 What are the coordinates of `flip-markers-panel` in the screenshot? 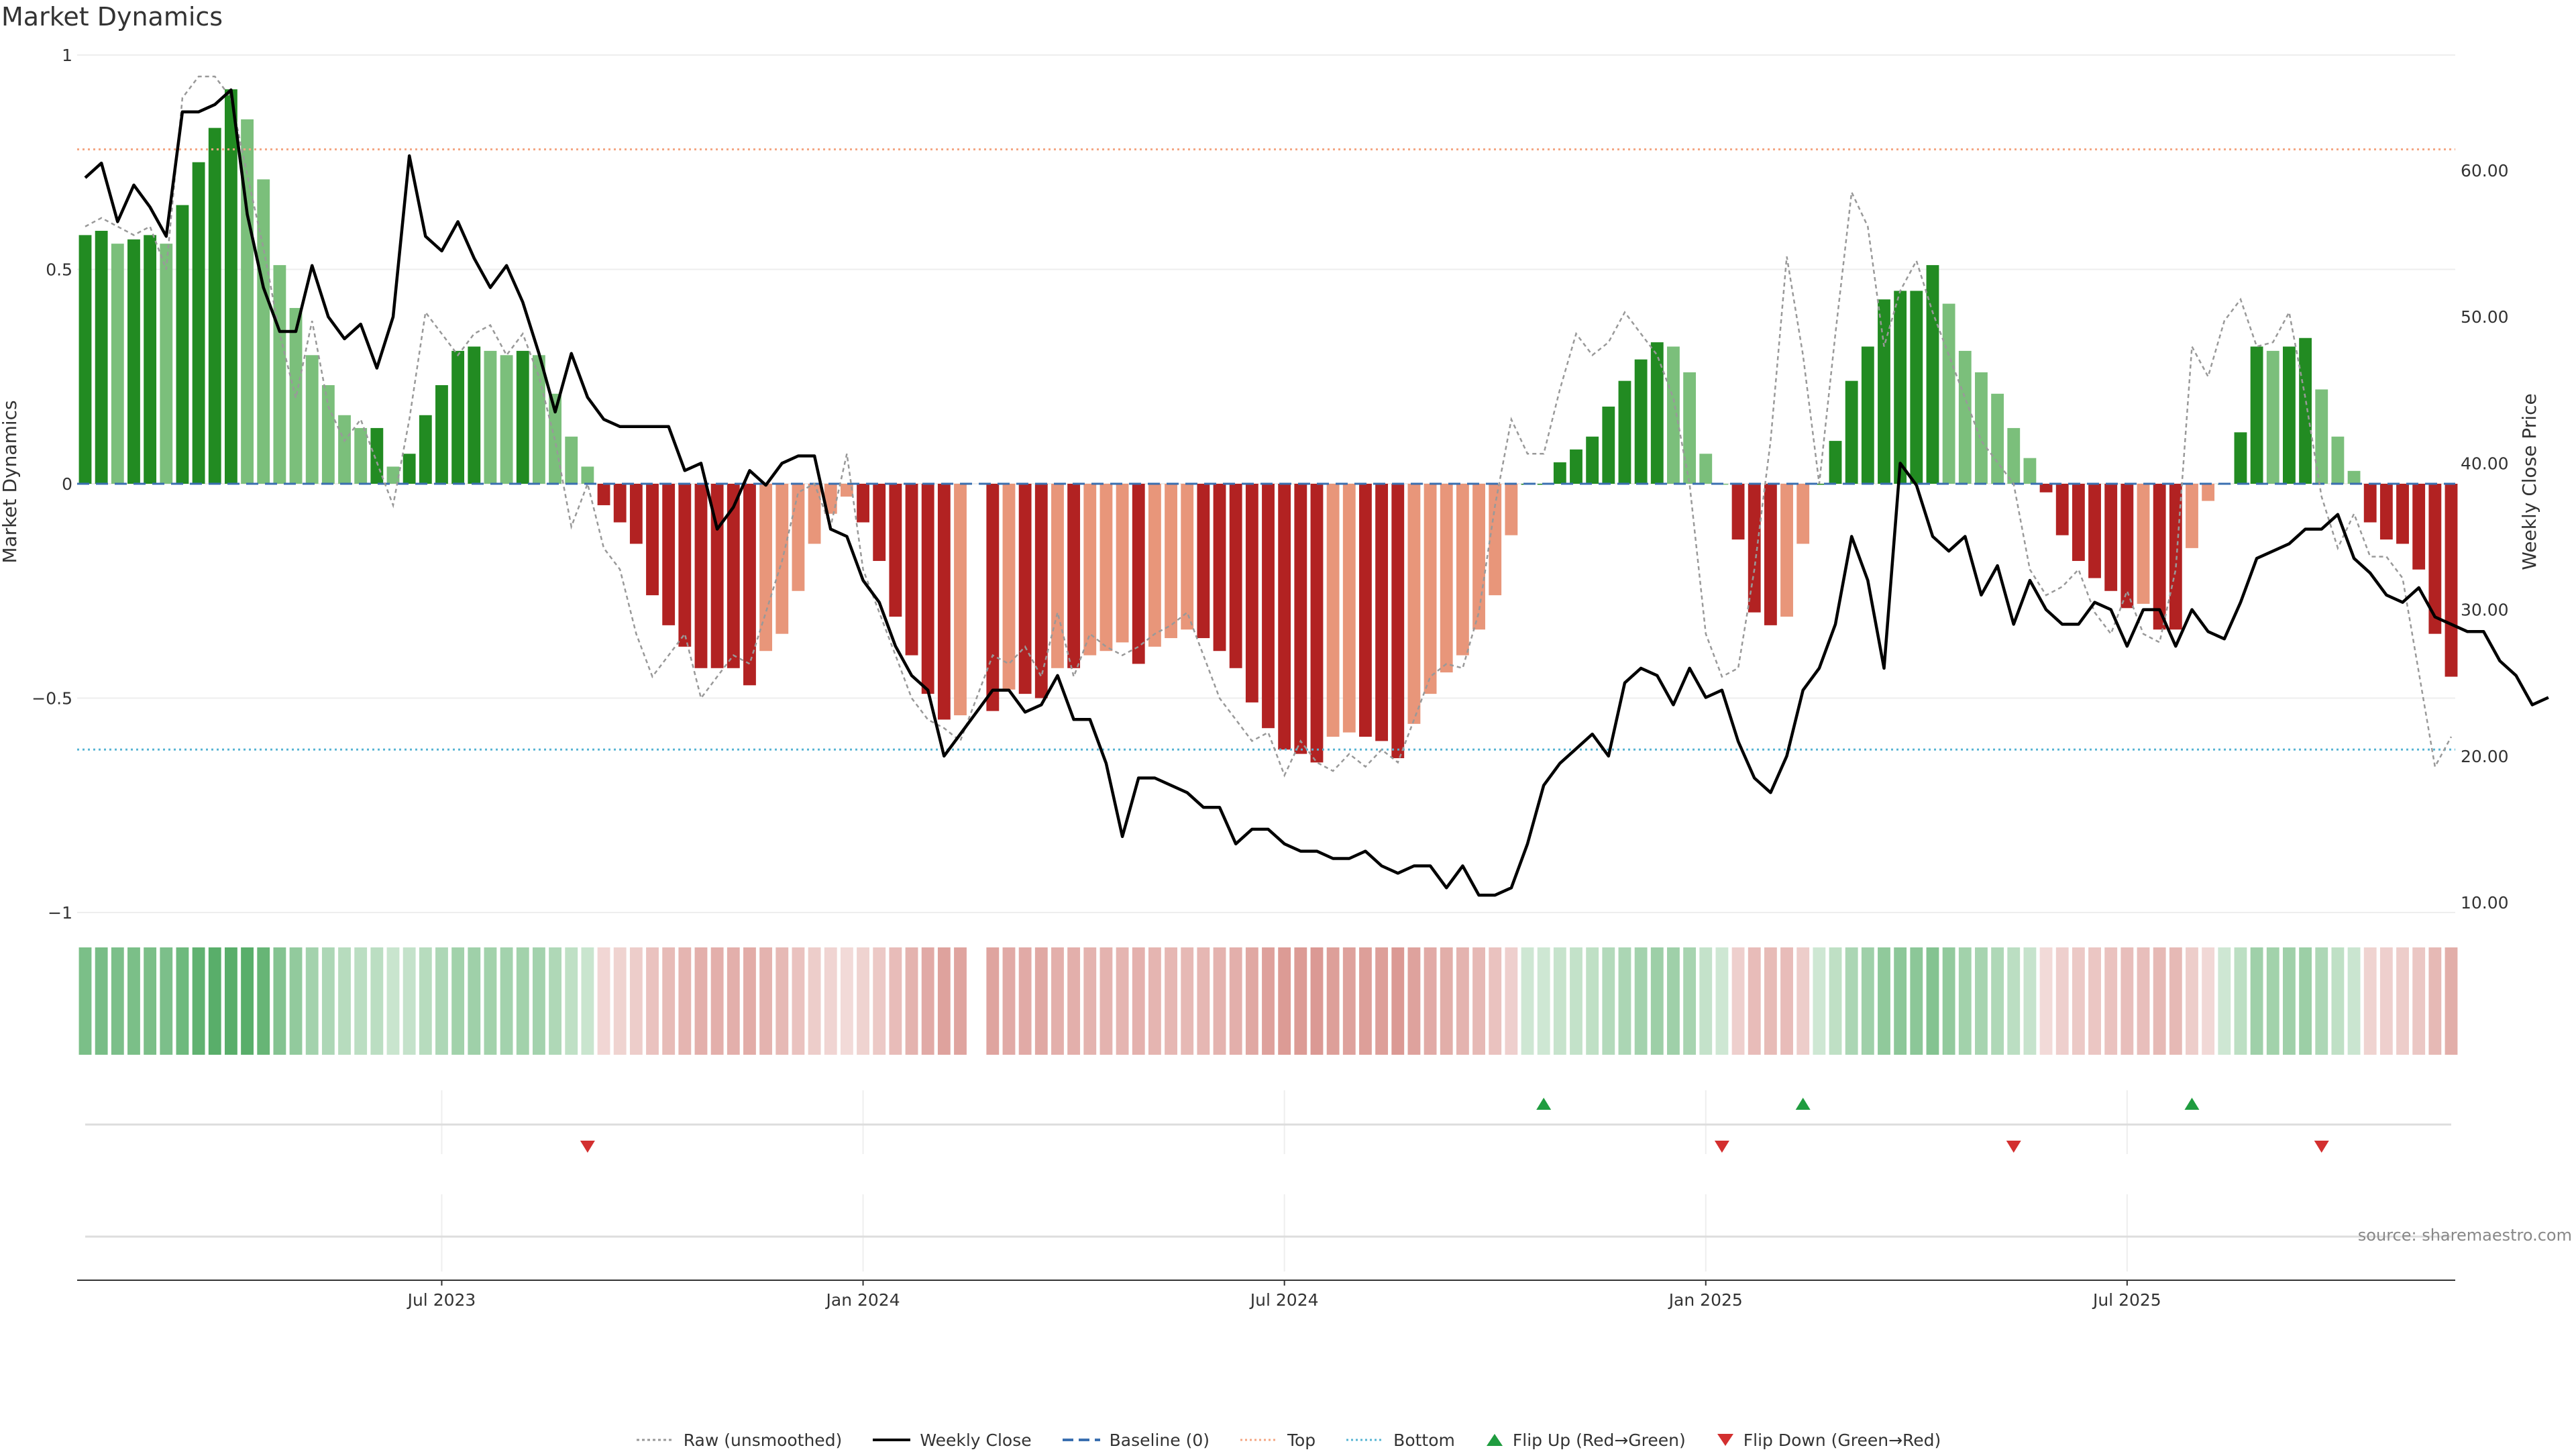 It's located at (1268, 1168).